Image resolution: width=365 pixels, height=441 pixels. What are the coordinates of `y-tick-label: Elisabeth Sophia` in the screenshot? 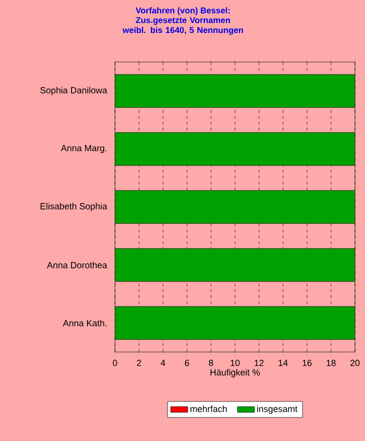 It's located at (74, 207).